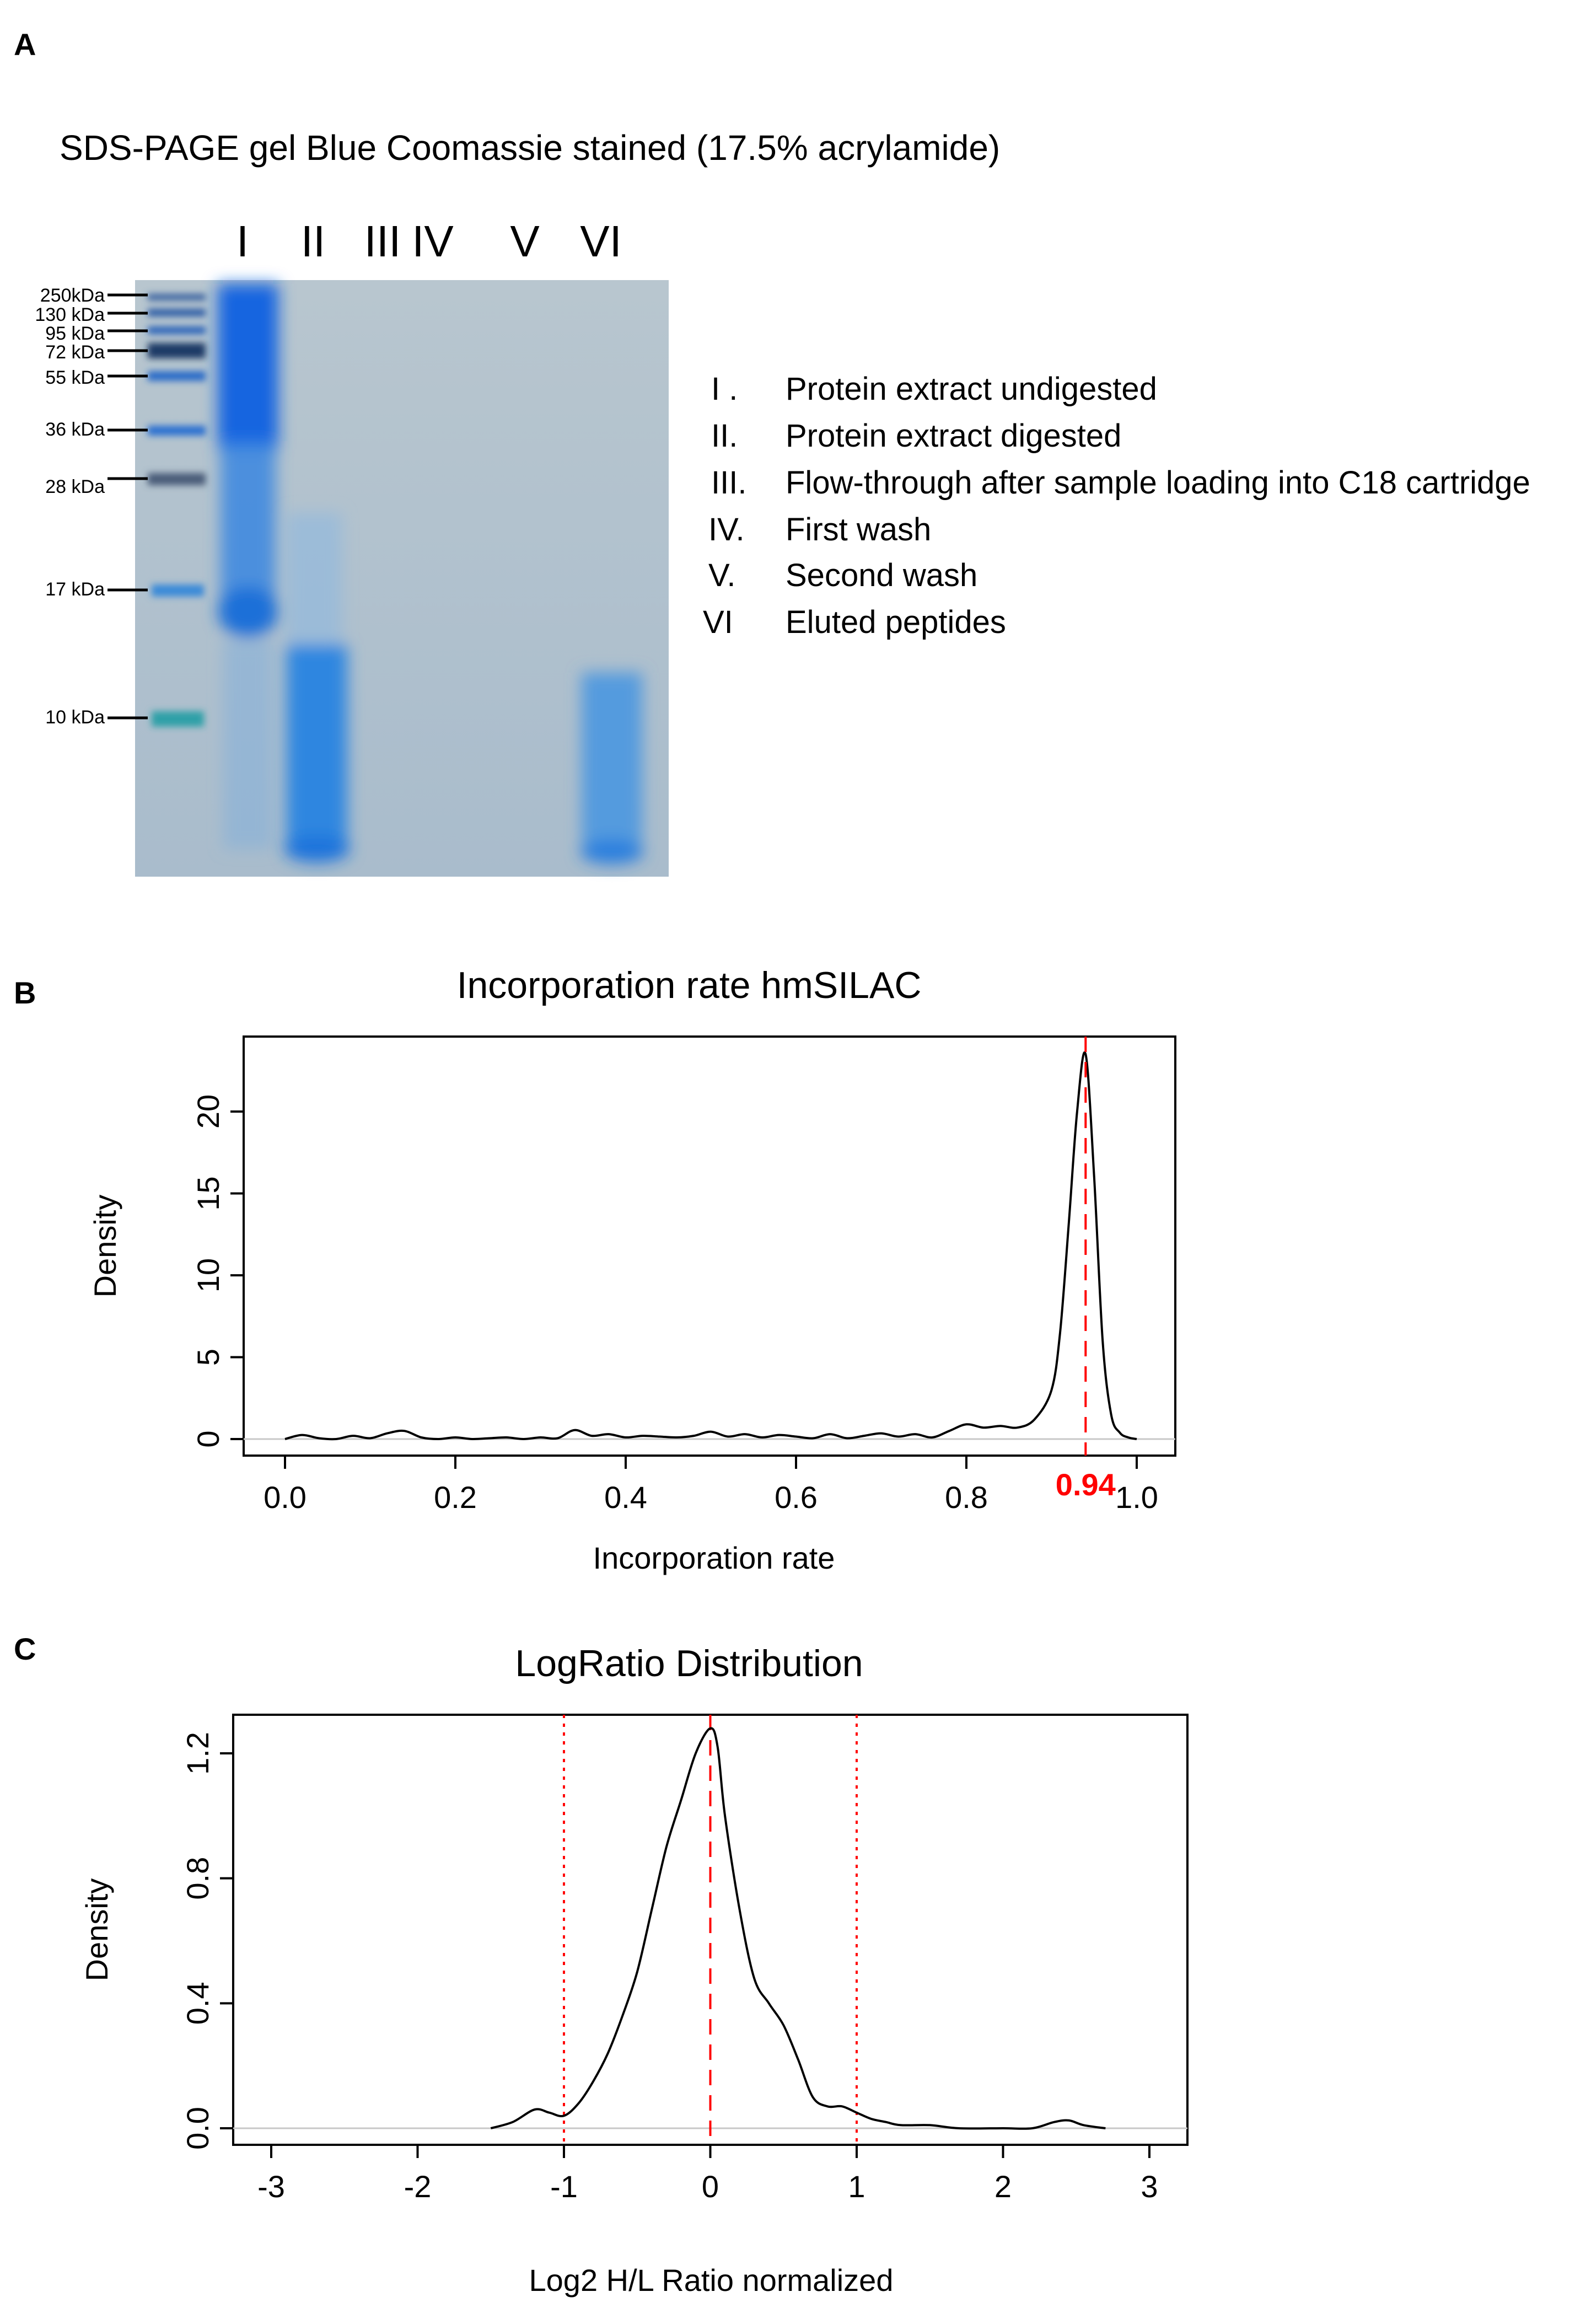 The image size is (1586, 2324). I want to click on chart-c-reference-lines, so click(710, 1930).